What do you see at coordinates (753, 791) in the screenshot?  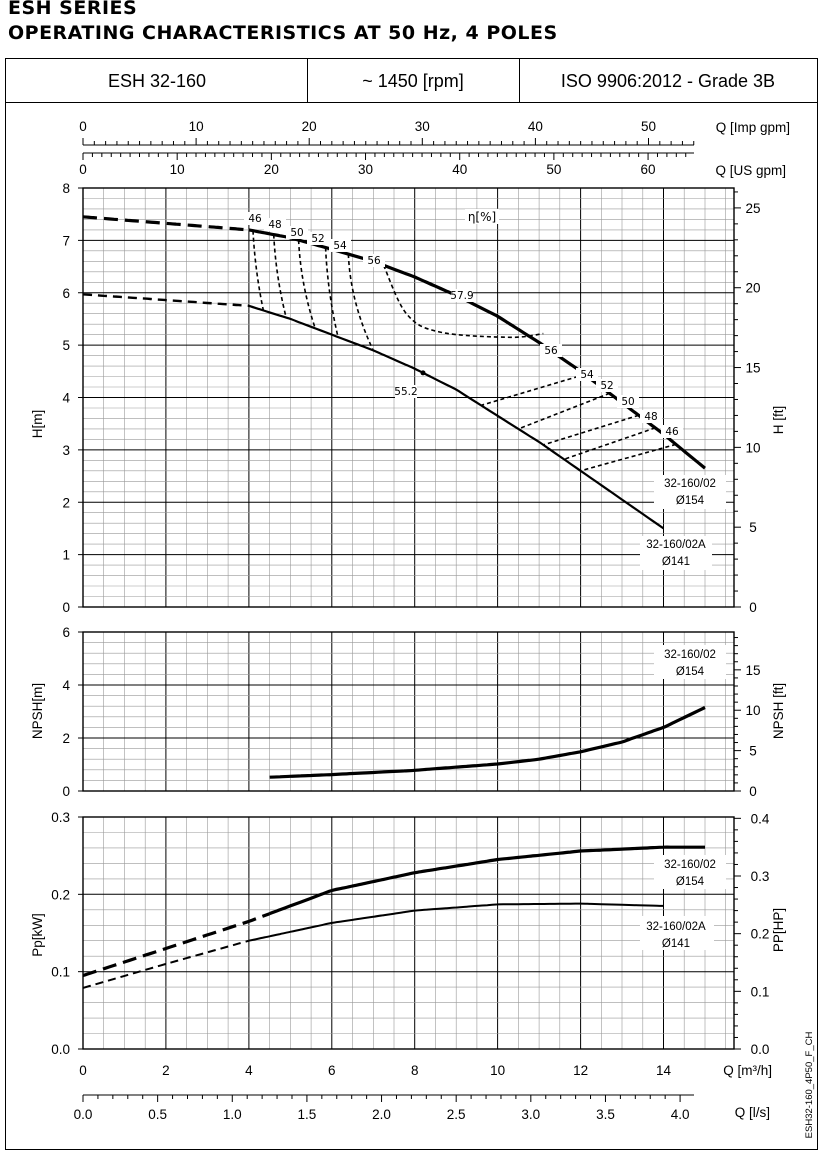 I see `npsh-right-tick-label: 0` at bounding box center [753, 791].